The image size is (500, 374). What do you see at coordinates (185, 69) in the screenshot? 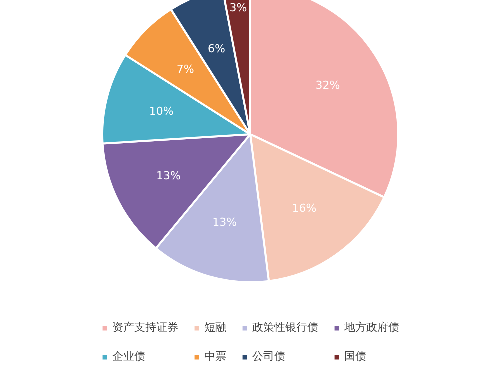
I see `data-label: 7%` at bounding box center [185, 69].